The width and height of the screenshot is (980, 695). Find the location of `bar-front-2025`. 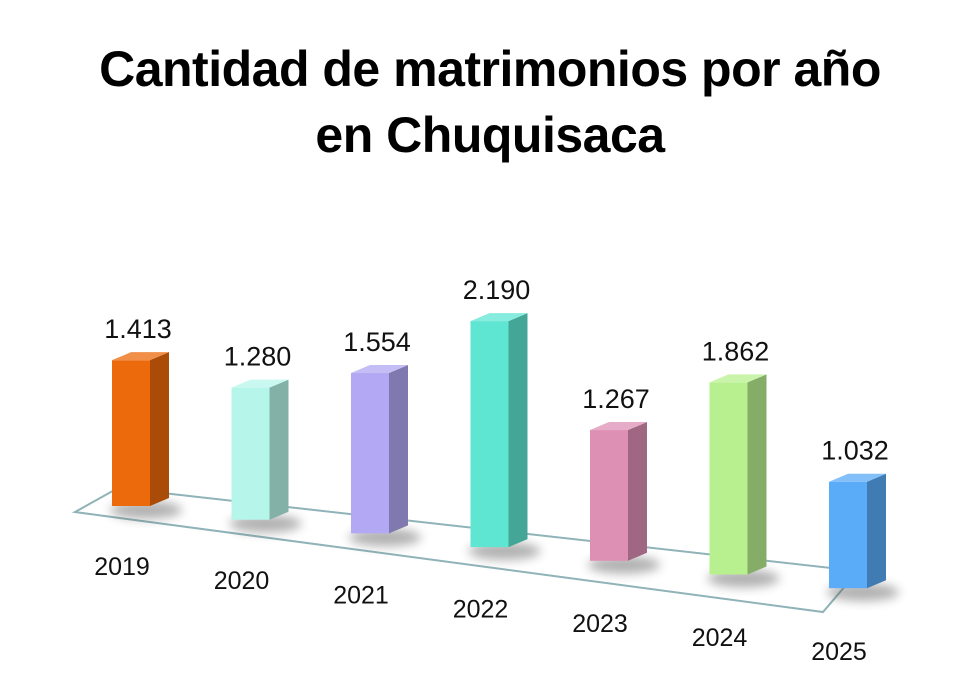

bar-front-2025 is located at coordinates (848, 535).